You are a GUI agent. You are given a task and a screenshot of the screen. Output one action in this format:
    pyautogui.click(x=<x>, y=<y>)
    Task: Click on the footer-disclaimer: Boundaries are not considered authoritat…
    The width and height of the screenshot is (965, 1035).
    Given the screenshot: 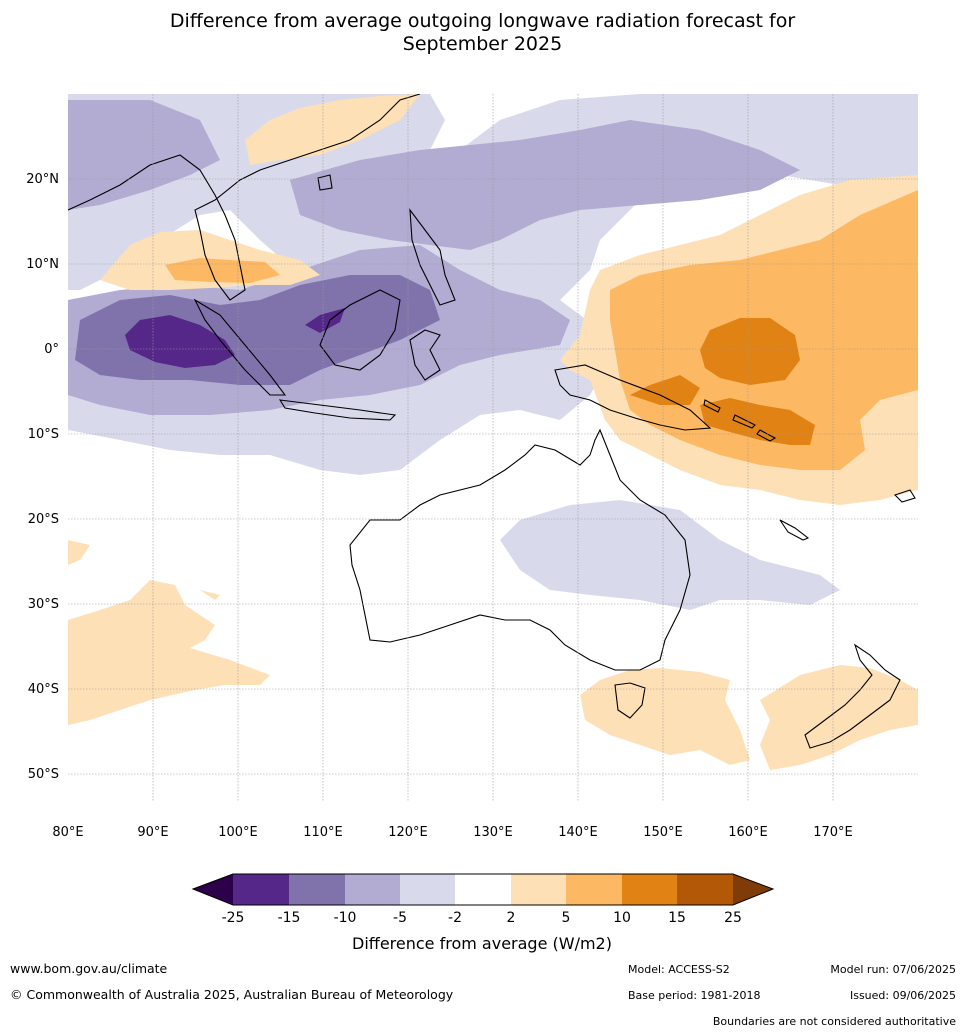 What is the action you would take?
    pyautogui.click(x=834, y=1021)
    